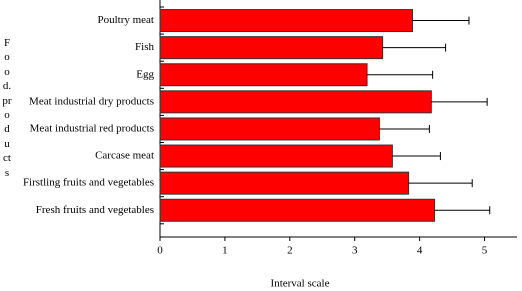  What do you see at coordinates (125, 20) in the screenshot?
I see `y-tick-label: Poultry meat` at bounding box center [125, 20].